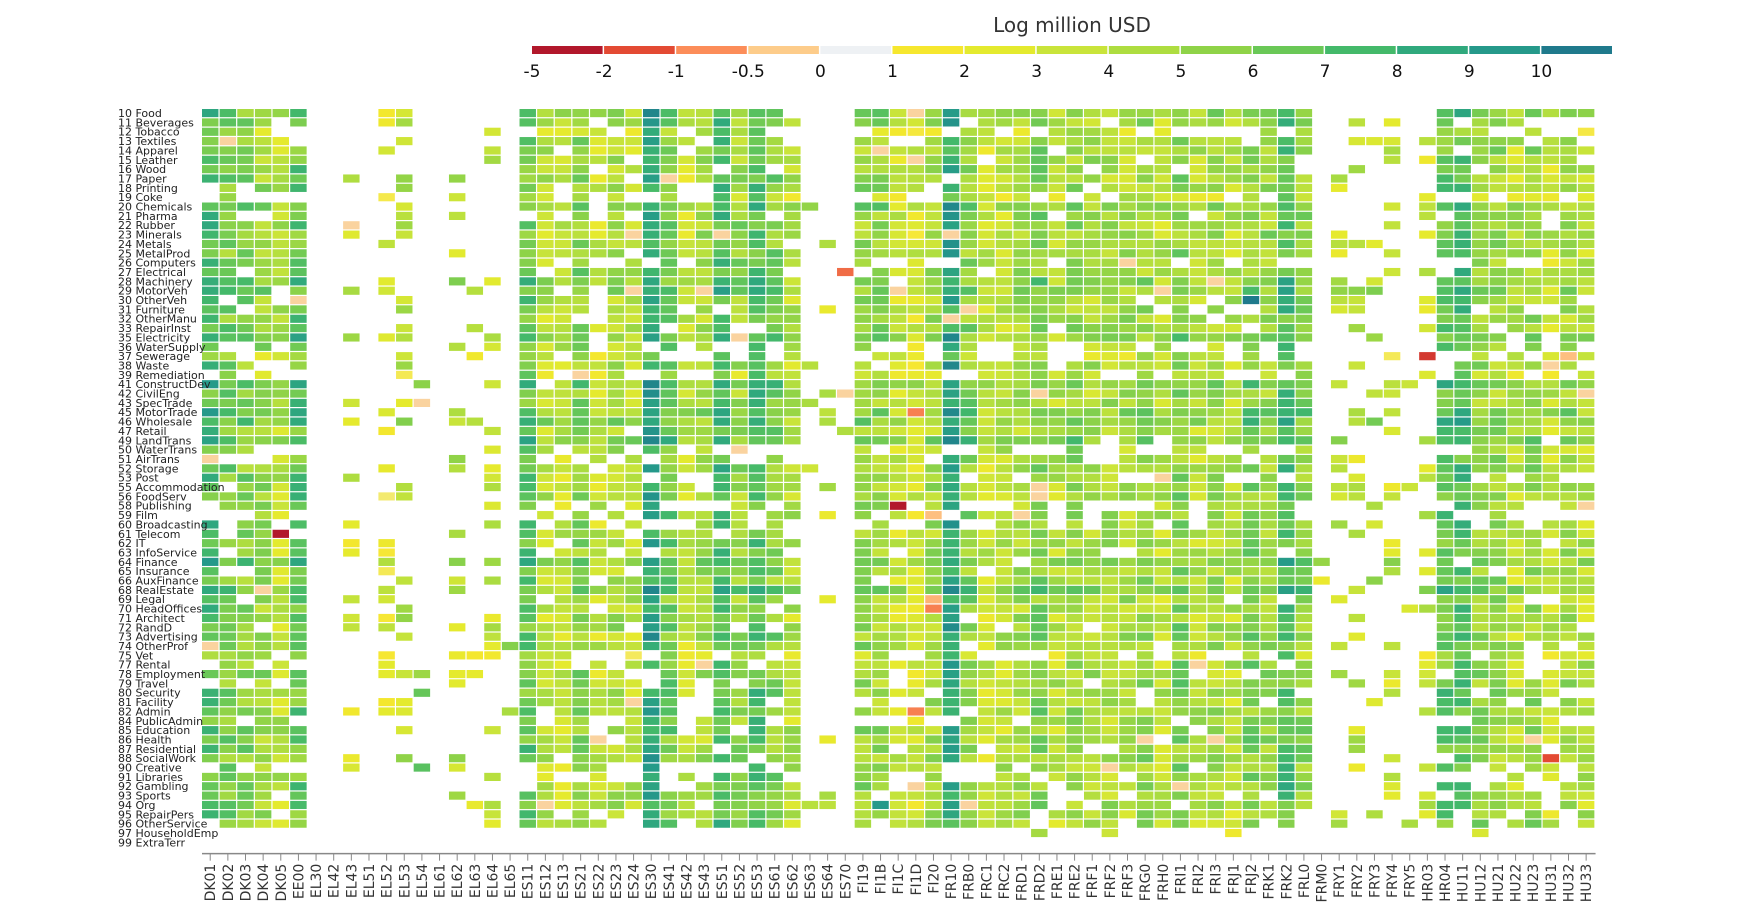  What do you see at coordinates (155, 440) in the screenshot?
I see `row-label: 49 LandTrans` at bounding box center [155, 440].